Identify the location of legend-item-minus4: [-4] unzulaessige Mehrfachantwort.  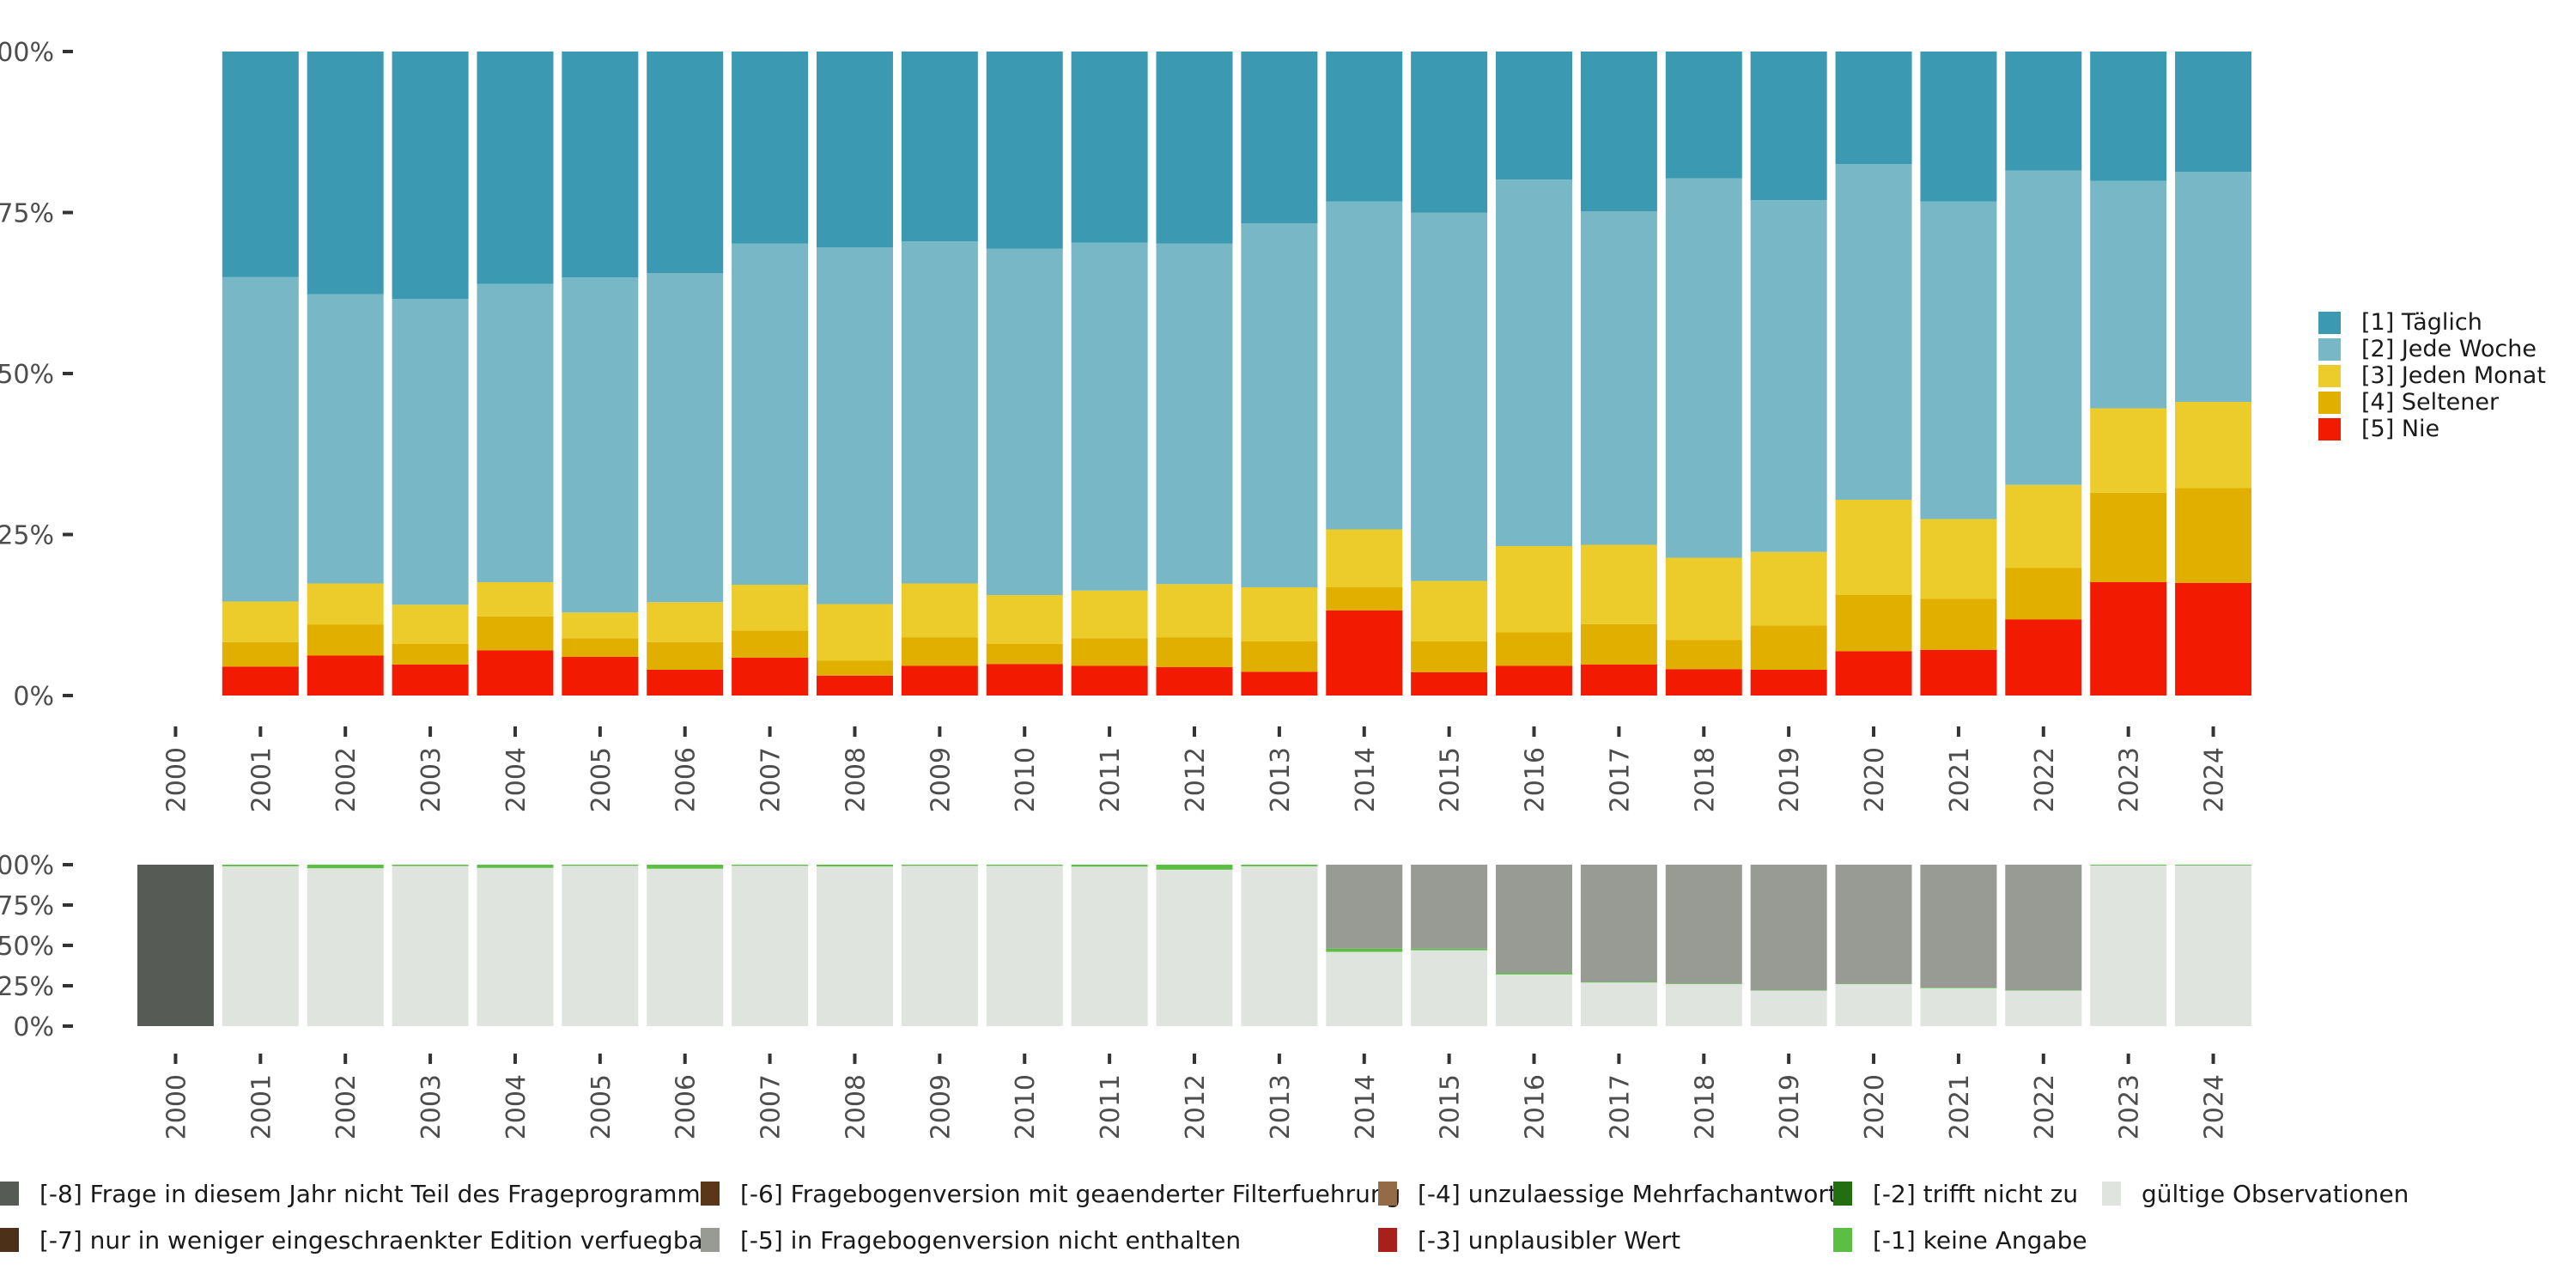
(1608, 1193).